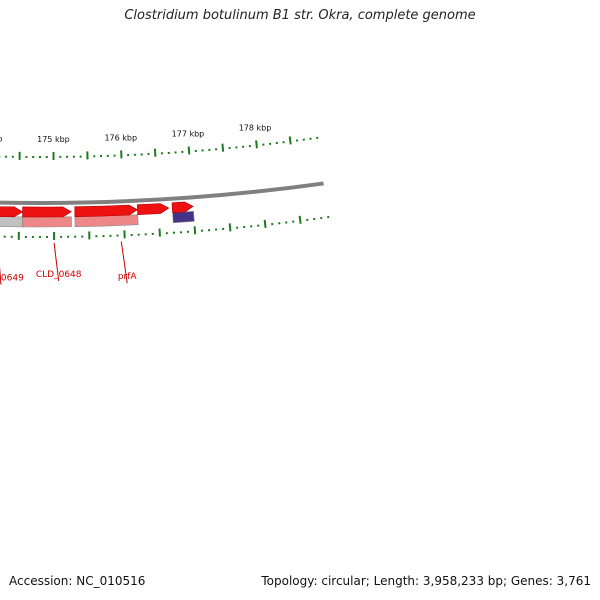 Image resolution: width=600 pixels, height=600 pixels. I want to click on gene-label: prfA, so click(128, 277).